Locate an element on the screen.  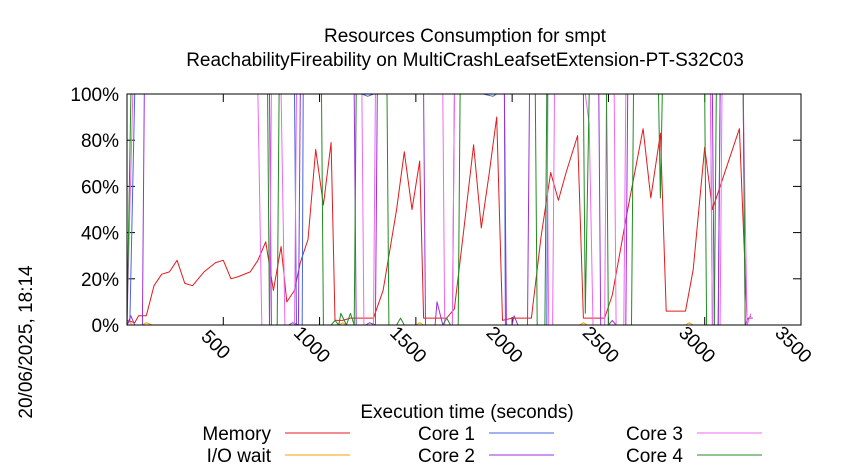
y-tick-label: 20% is located at coordinates (100, 280).